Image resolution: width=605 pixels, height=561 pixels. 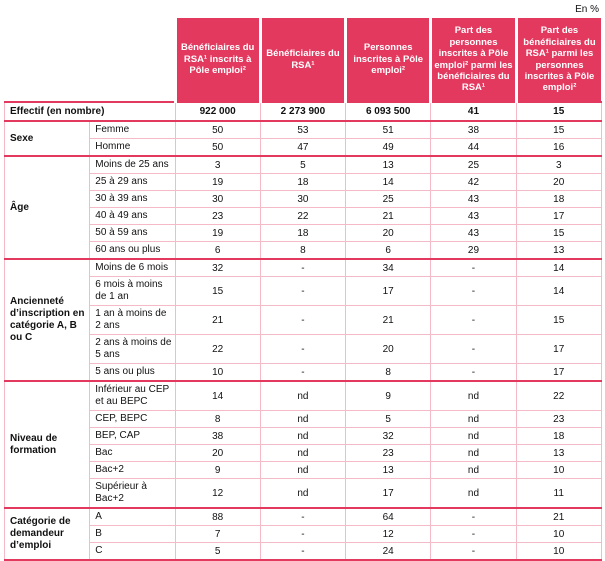 I want to click on table-row: 1 an à moins de 2 ans 21-21-15, so click(x=303, y=320).